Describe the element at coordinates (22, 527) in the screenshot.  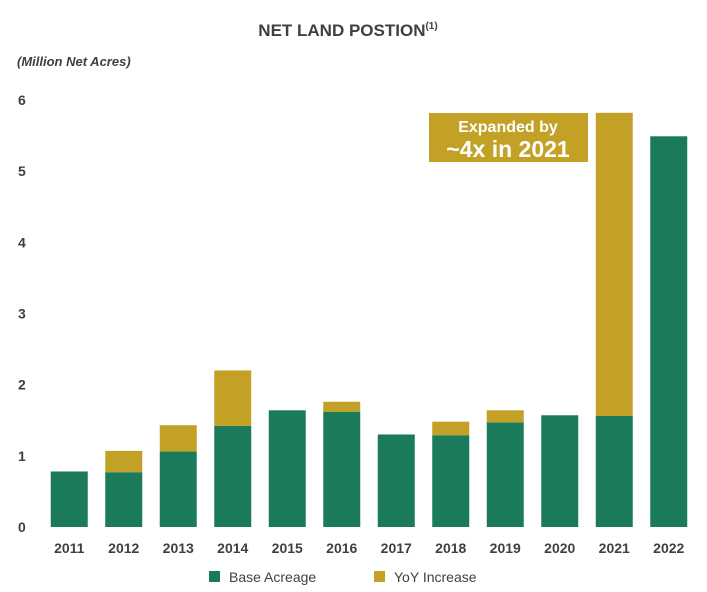
I see `y-tick-label: 0` at that location.